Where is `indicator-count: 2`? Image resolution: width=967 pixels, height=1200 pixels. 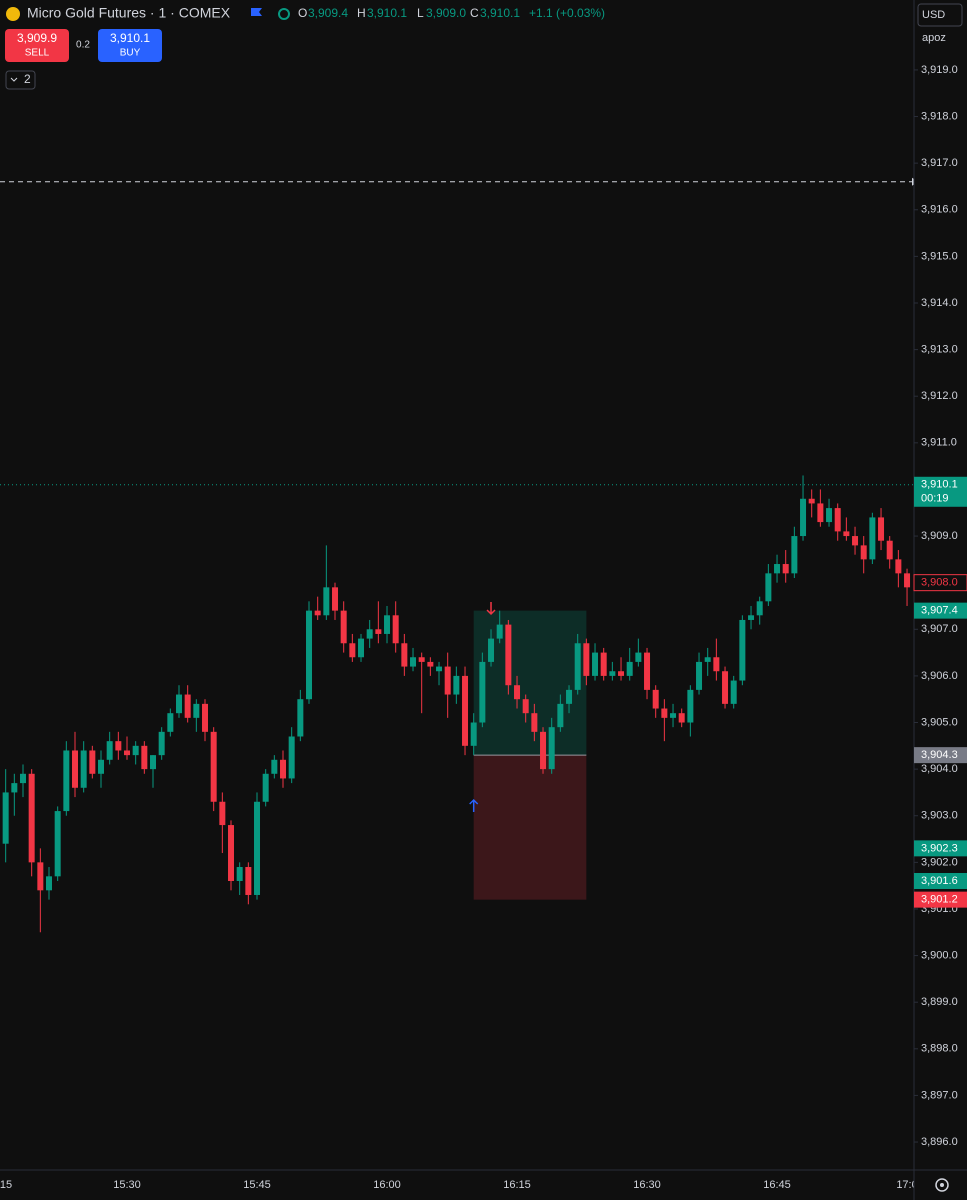 indicator-count: 2 is located at coordinates (27, 79).